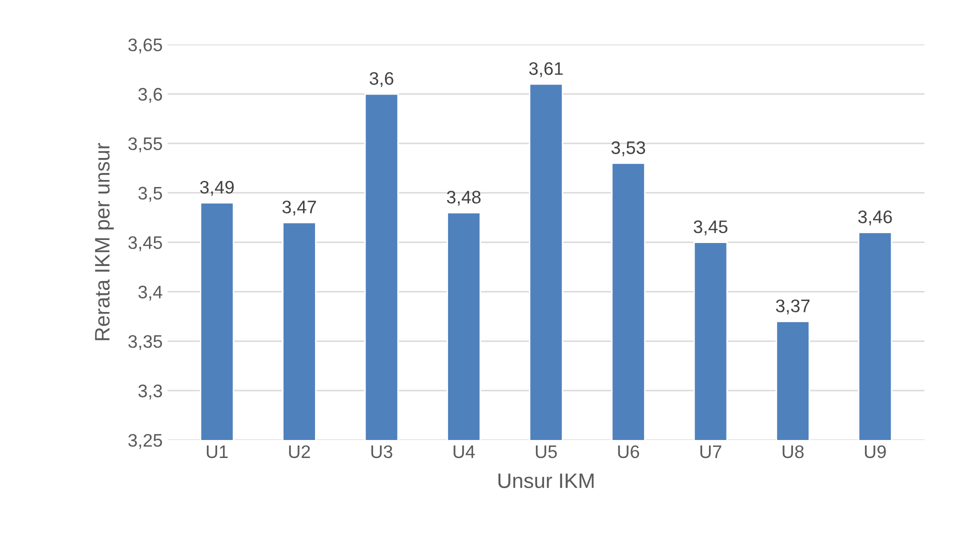 The width and height of the screenshot is (958, 557). Describe the element at coordinates (217, 452) in the screenshot. I see `x-tick-label: U1` at that location.